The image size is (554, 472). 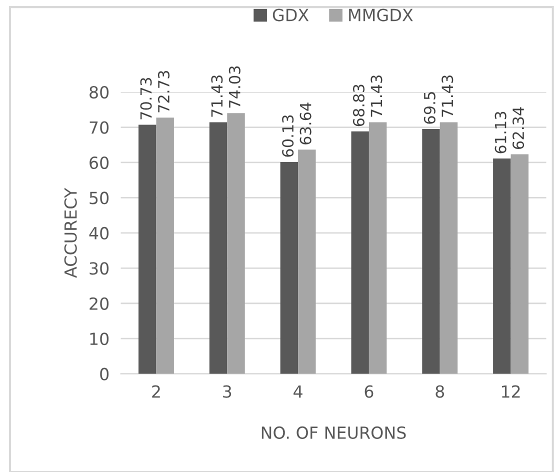 I want to click on x-tick-label: 6, so click(x=369, y=391).